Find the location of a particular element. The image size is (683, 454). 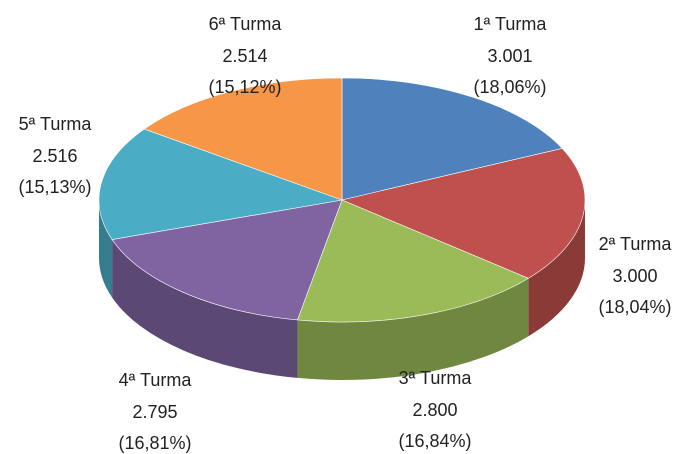

data-label-percent: (15,12%) is located at coordinates (244, 87).